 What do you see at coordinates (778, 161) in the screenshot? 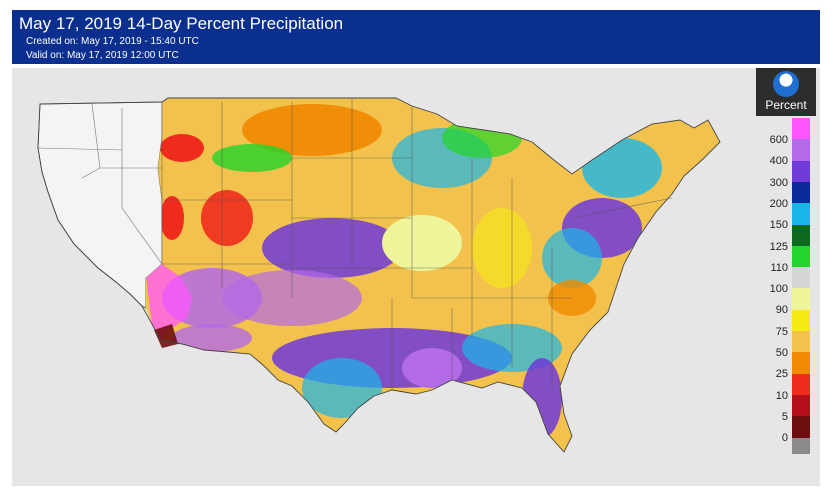
I see `legend-label: 400` at bounding box center [778, 161].